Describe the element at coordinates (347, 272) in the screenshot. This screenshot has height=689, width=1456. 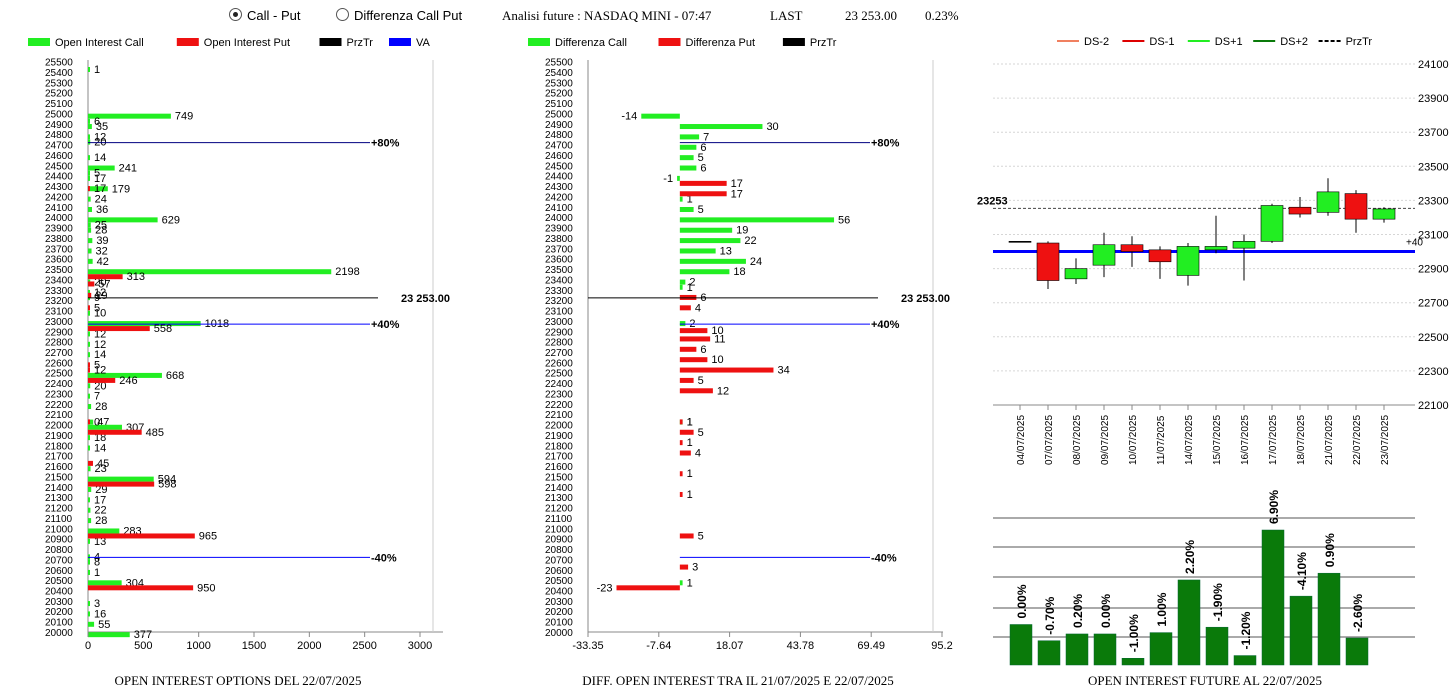
I see `p0-call-bar-label: 2198` at that location.